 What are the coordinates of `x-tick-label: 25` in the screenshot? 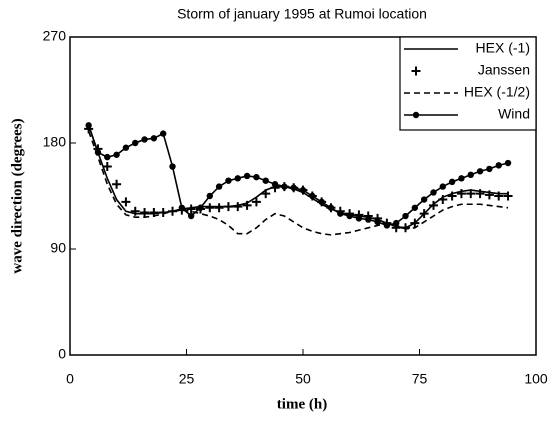 It's located at (187, 379).